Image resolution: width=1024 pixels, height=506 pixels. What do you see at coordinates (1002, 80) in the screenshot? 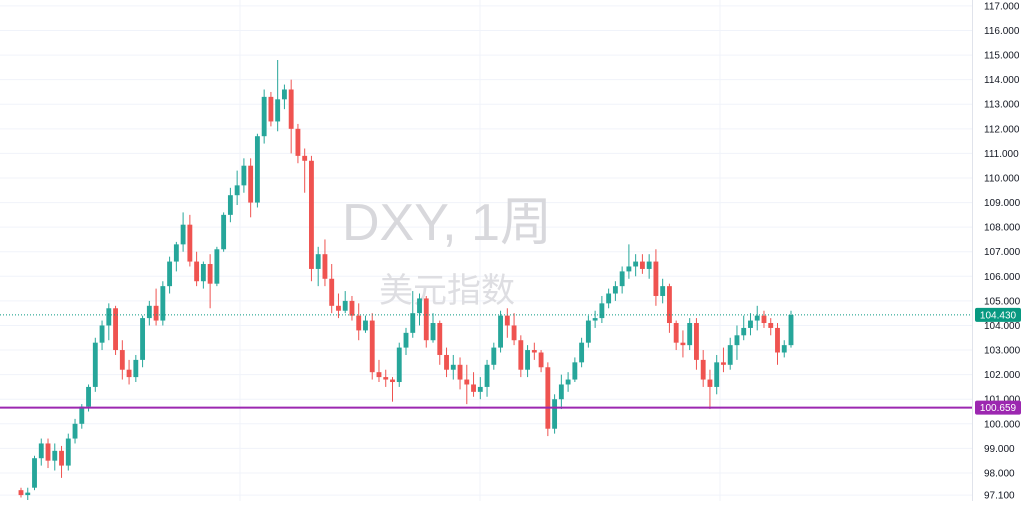
I see `y-tick-label: 114.000` at bounding box center [1002, 80].